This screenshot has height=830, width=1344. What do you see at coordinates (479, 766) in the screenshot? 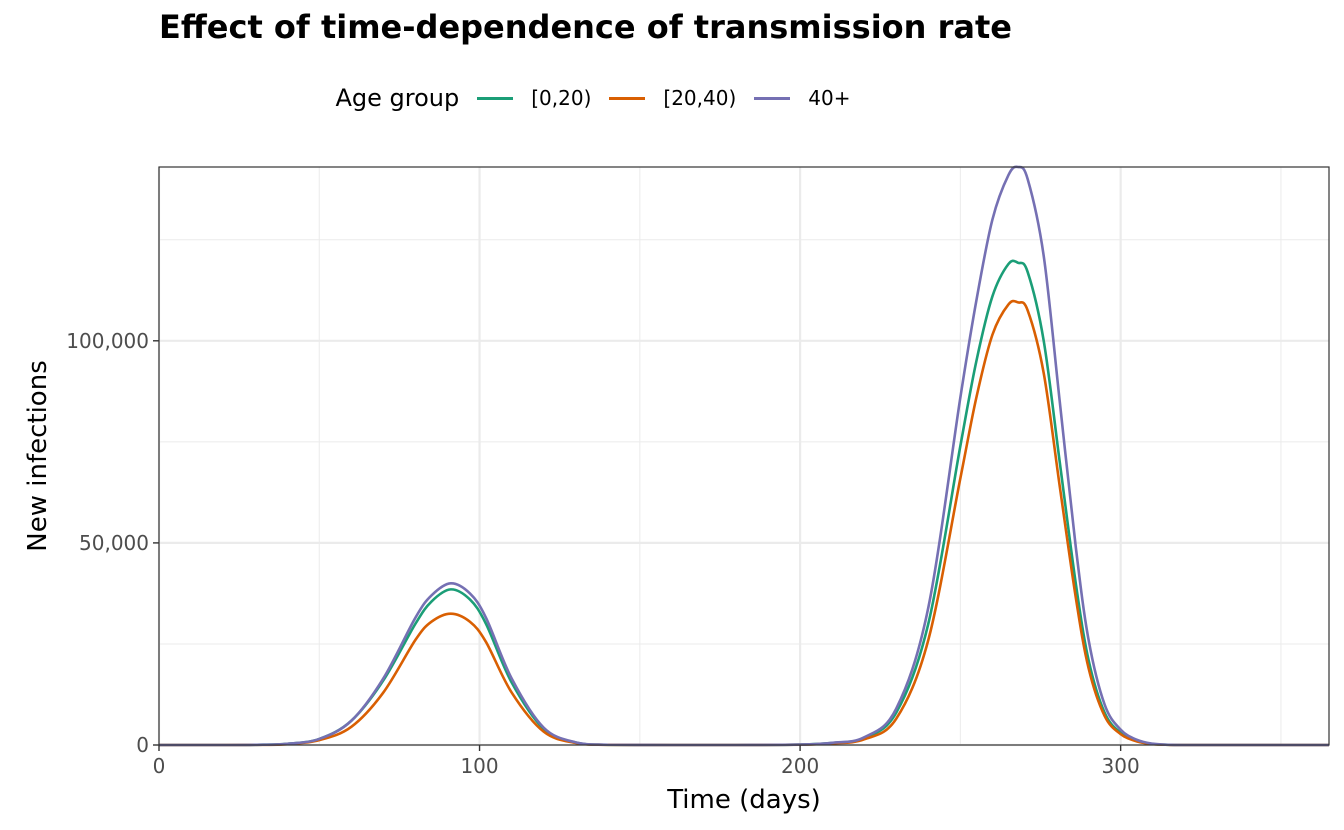
I see `x-tick-label: 100` at bounding box center [479, 766].